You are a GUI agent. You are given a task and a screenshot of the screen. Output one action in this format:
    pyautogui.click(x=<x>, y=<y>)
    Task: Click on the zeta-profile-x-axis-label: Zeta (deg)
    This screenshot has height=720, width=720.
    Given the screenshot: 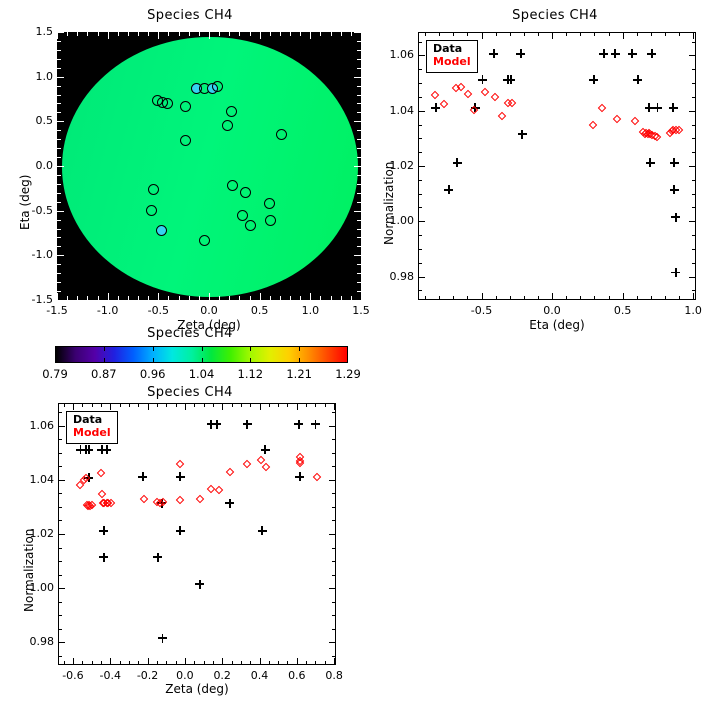 What is the action you would take?
    pyautogui.click(x=197, y=689)
    